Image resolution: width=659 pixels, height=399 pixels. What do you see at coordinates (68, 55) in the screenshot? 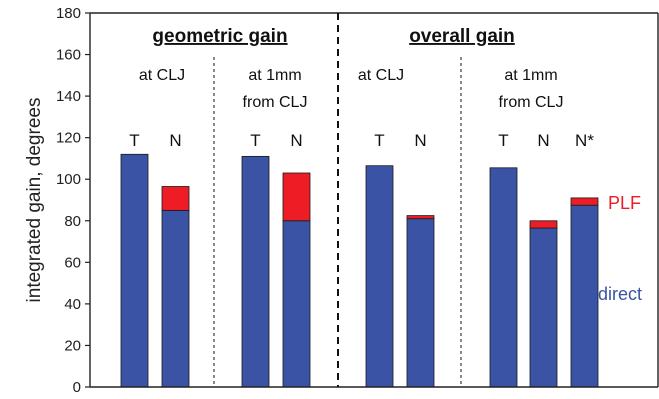
I see `y-tick-label: 160` at bounding box center [68, 55].